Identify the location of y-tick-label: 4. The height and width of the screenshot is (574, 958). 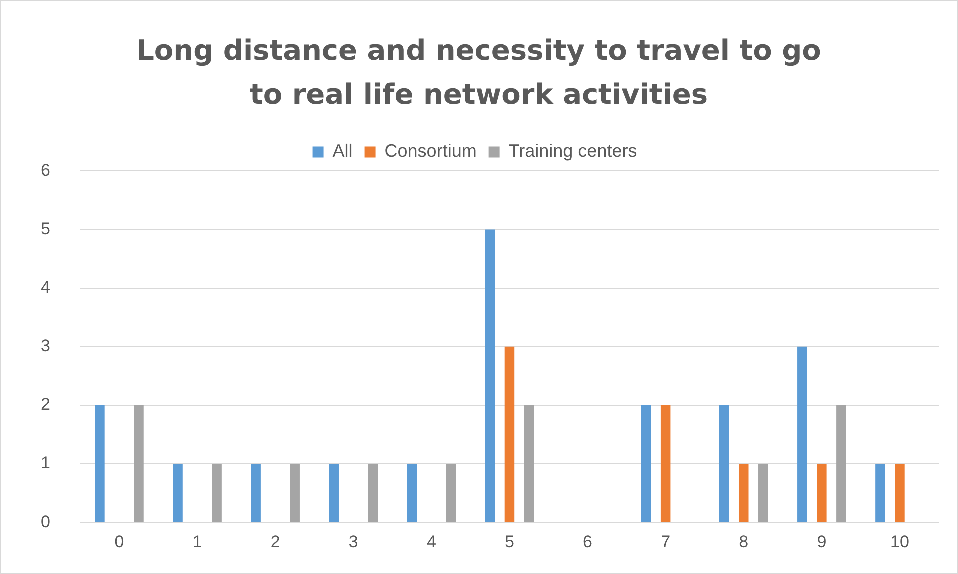
(45, 288).